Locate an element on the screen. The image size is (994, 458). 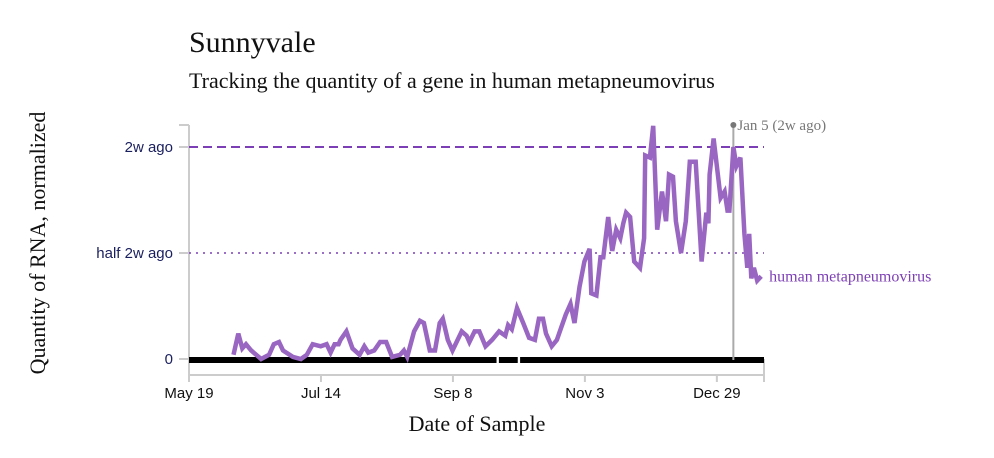
y-tick-label: half 2w ago is located at coordinates (134, 253).